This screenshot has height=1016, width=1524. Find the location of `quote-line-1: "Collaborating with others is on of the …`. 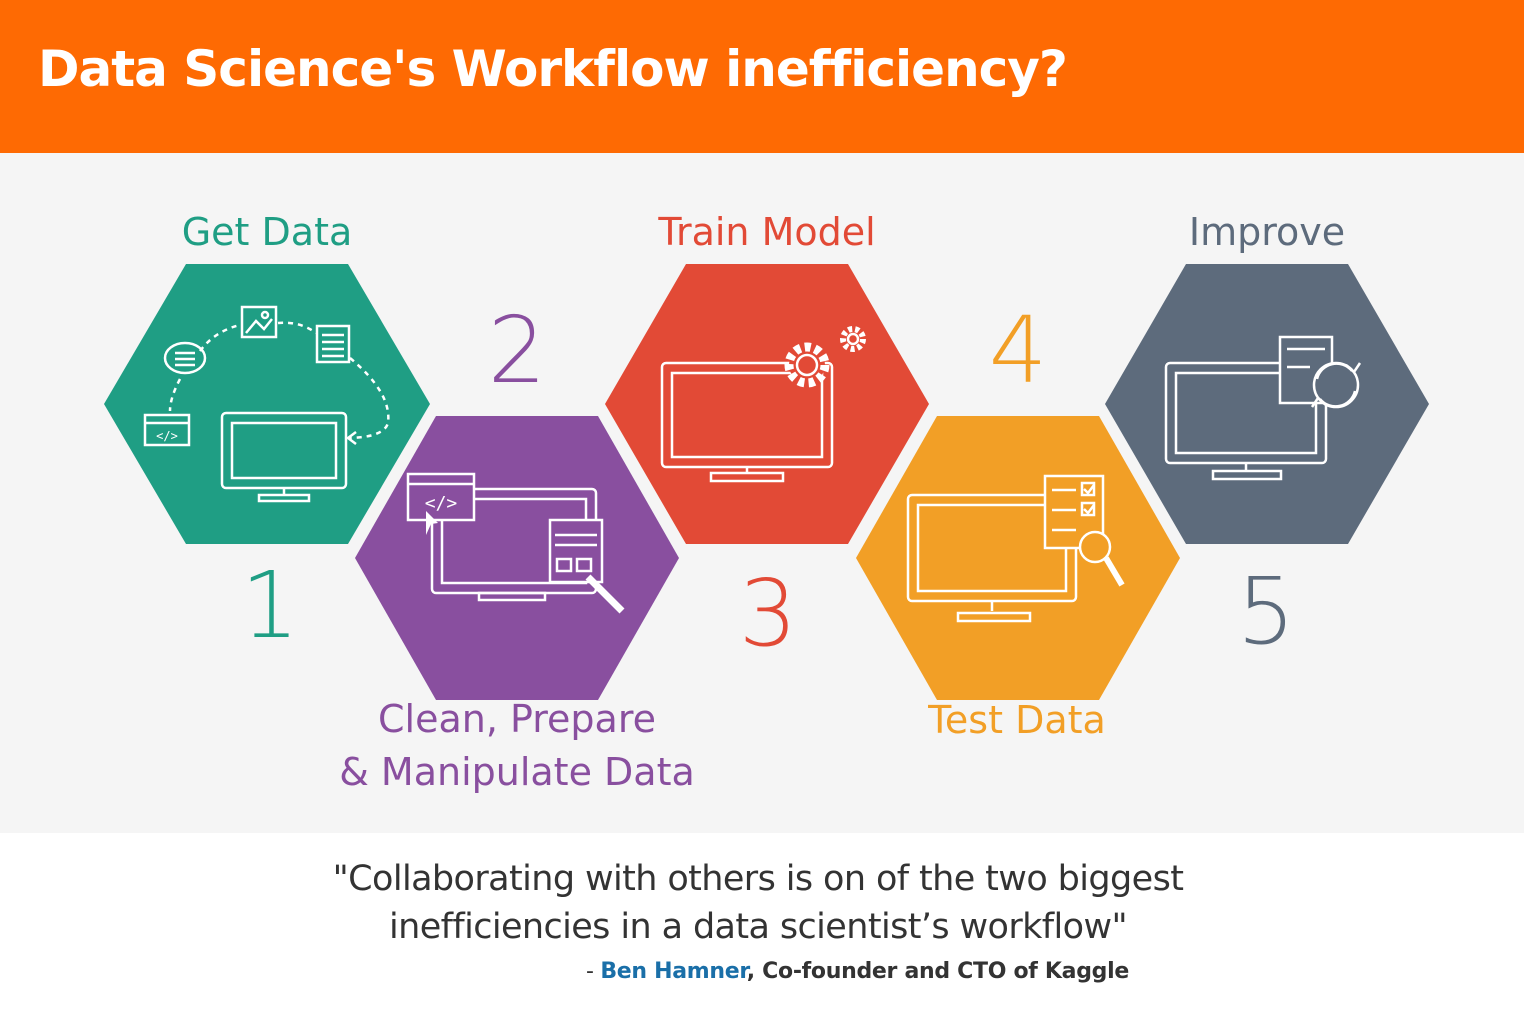

quote-line-1: "Collaborating with others is on of the … is located at coordinates (758, 879).